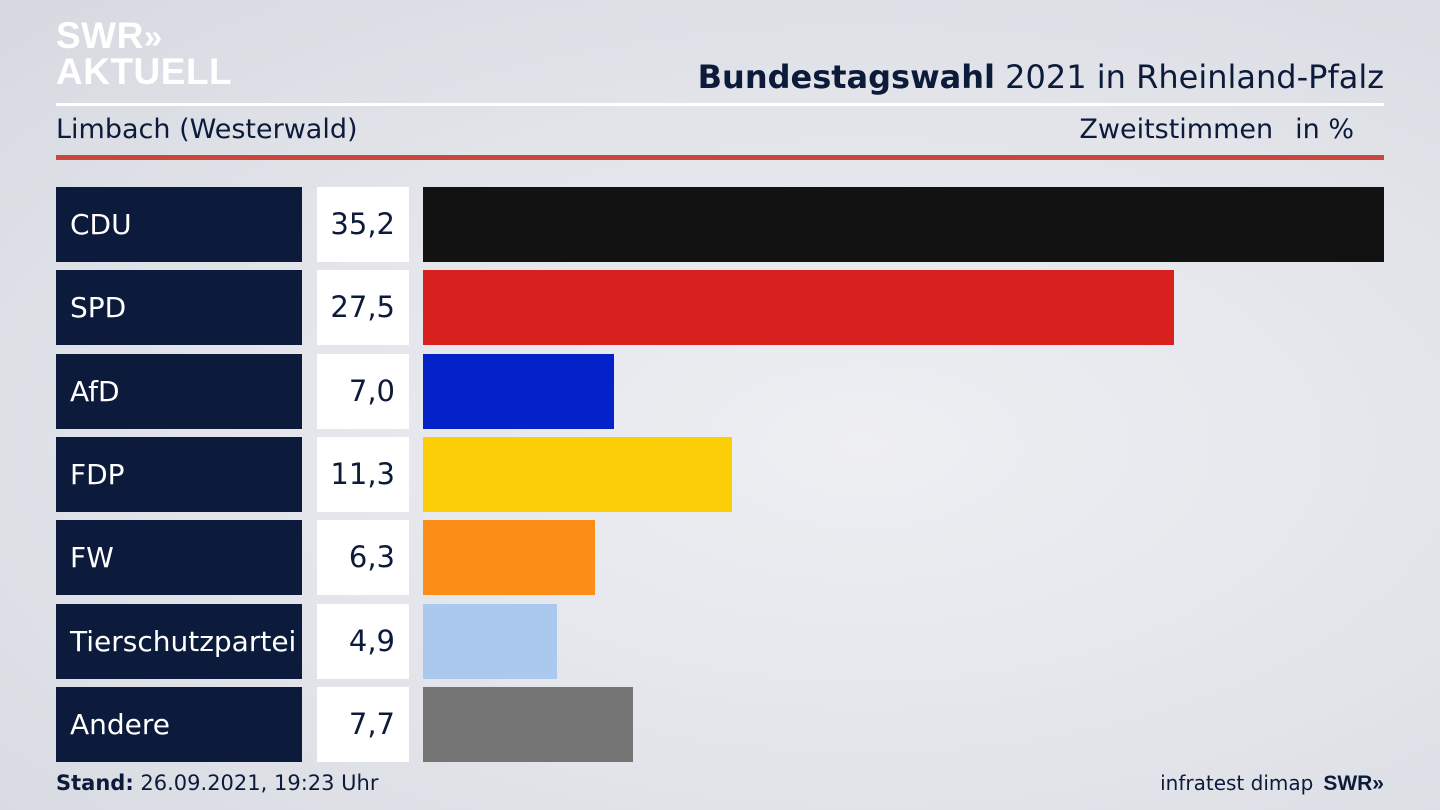 This screenshot has width=1440, height=810. Describe the element at coordinates (720, 557) in the screenshot. I see `bar-row: FW 6,3` at that location.